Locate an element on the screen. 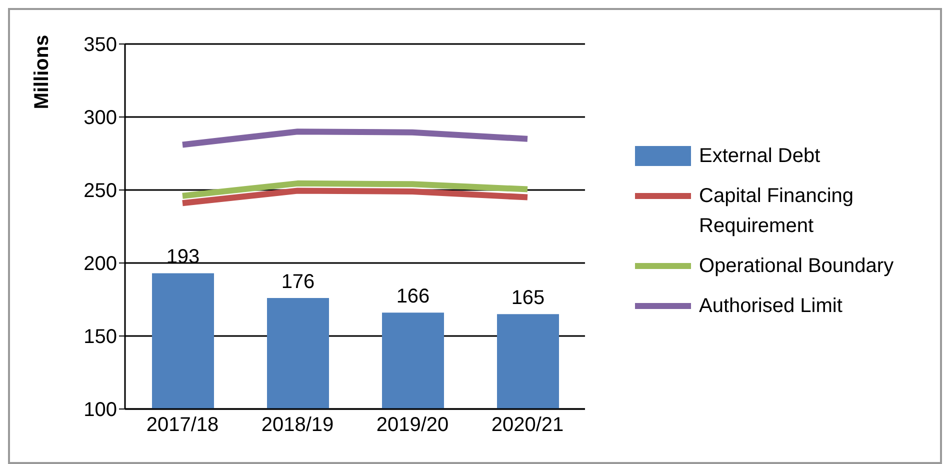  y-tick-label: 100 is located at coordinates (100, 410).